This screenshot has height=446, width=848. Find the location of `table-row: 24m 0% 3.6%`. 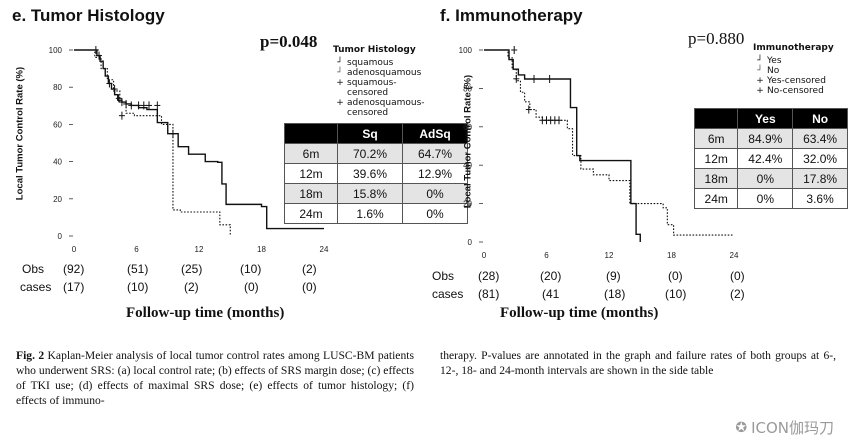

table-row: 24m 0% 3.6% is located at coordinates (770, 198).